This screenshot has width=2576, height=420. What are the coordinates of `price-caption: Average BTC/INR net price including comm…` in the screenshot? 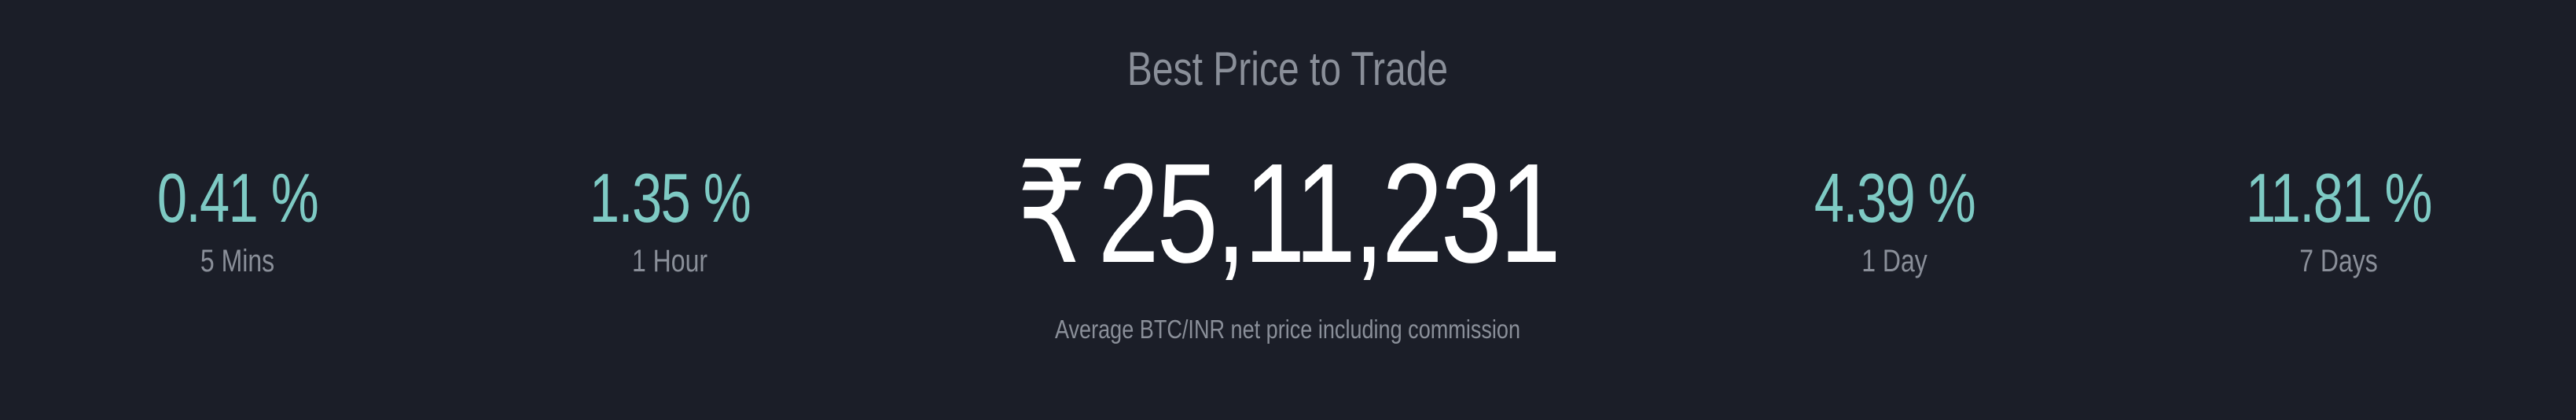 It's located at (1287, 329).